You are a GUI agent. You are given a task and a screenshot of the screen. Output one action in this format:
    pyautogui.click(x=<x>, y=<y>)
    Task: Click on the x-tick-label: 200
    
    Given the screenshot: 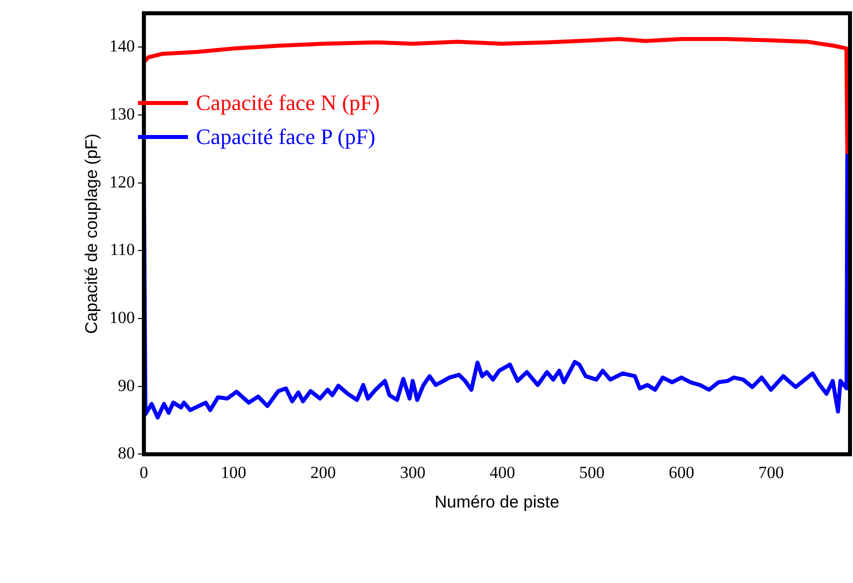 What is the action you would take?
    pyautogui.click(x=323, y=472)
    